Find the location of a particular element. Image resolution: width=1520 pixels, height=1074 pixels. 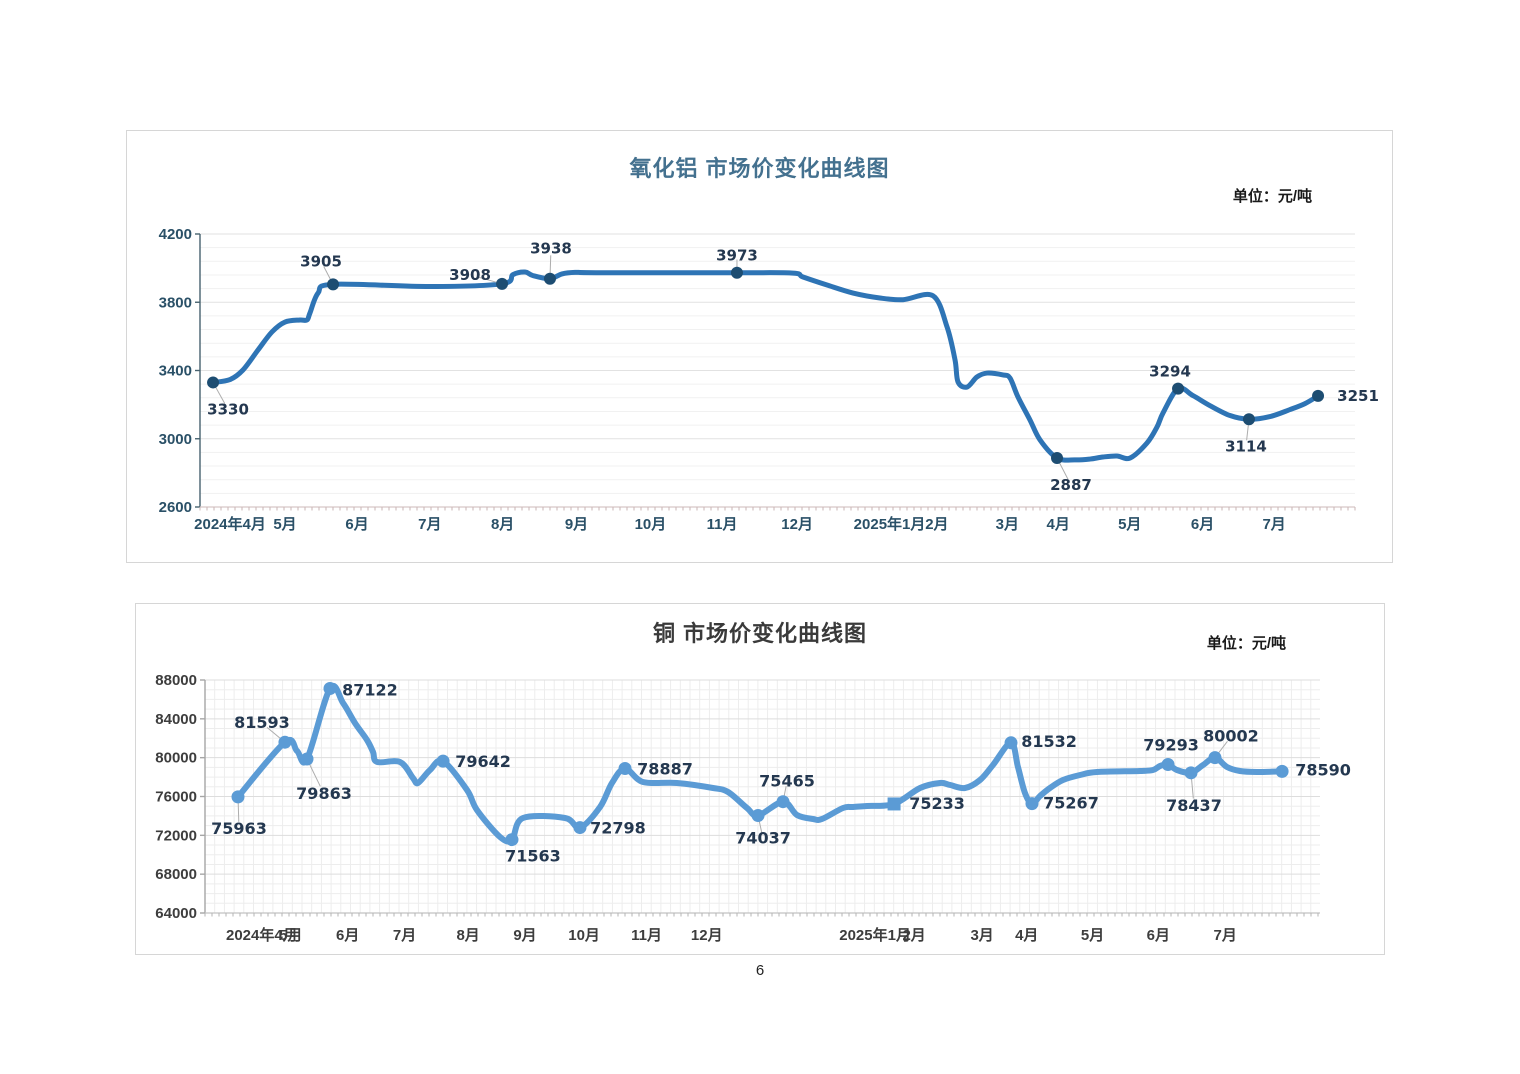

data-point-label: 3973 is located at coordinates (737, 256).